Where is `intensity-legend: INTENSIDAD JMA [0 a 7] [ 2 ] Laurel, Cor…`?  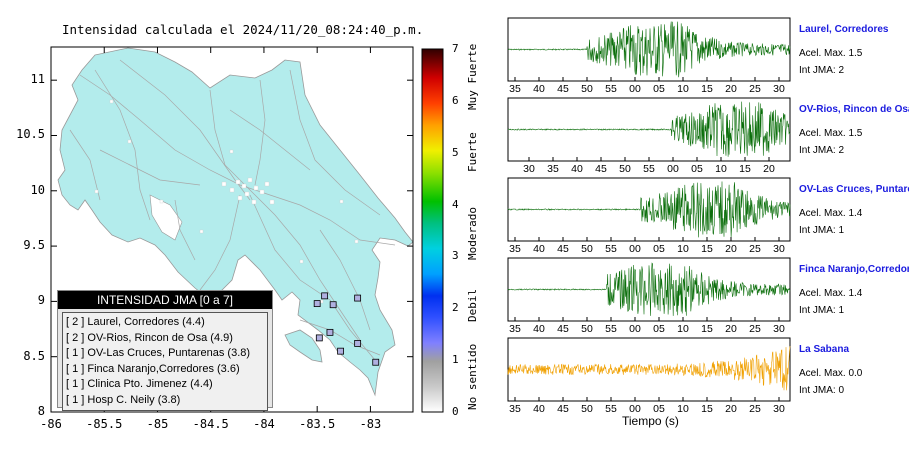
intensity-legend: INTENSIDAD JMA [0 a 7] [ 2 ] Laurel, Cor… is located at coordinates (165, 350).